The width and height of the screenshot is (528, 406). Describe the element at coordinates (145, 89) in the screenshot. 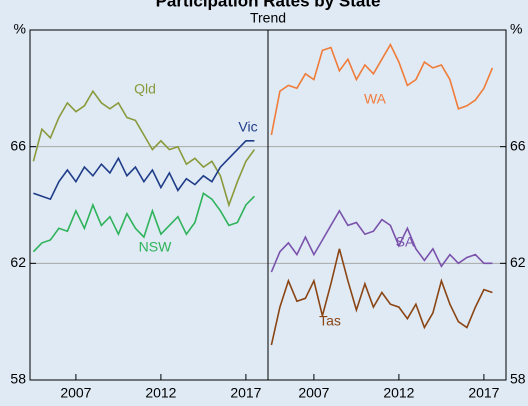

I see `series-label: Qld` at that location.